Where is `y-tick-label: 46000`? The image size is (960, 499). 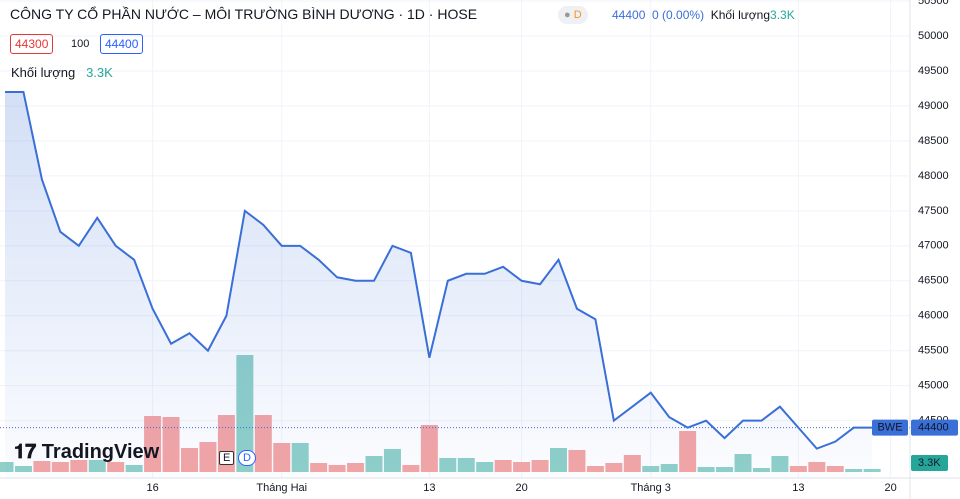
y-tick-label: 46000 is located at coordinates (933, 316).